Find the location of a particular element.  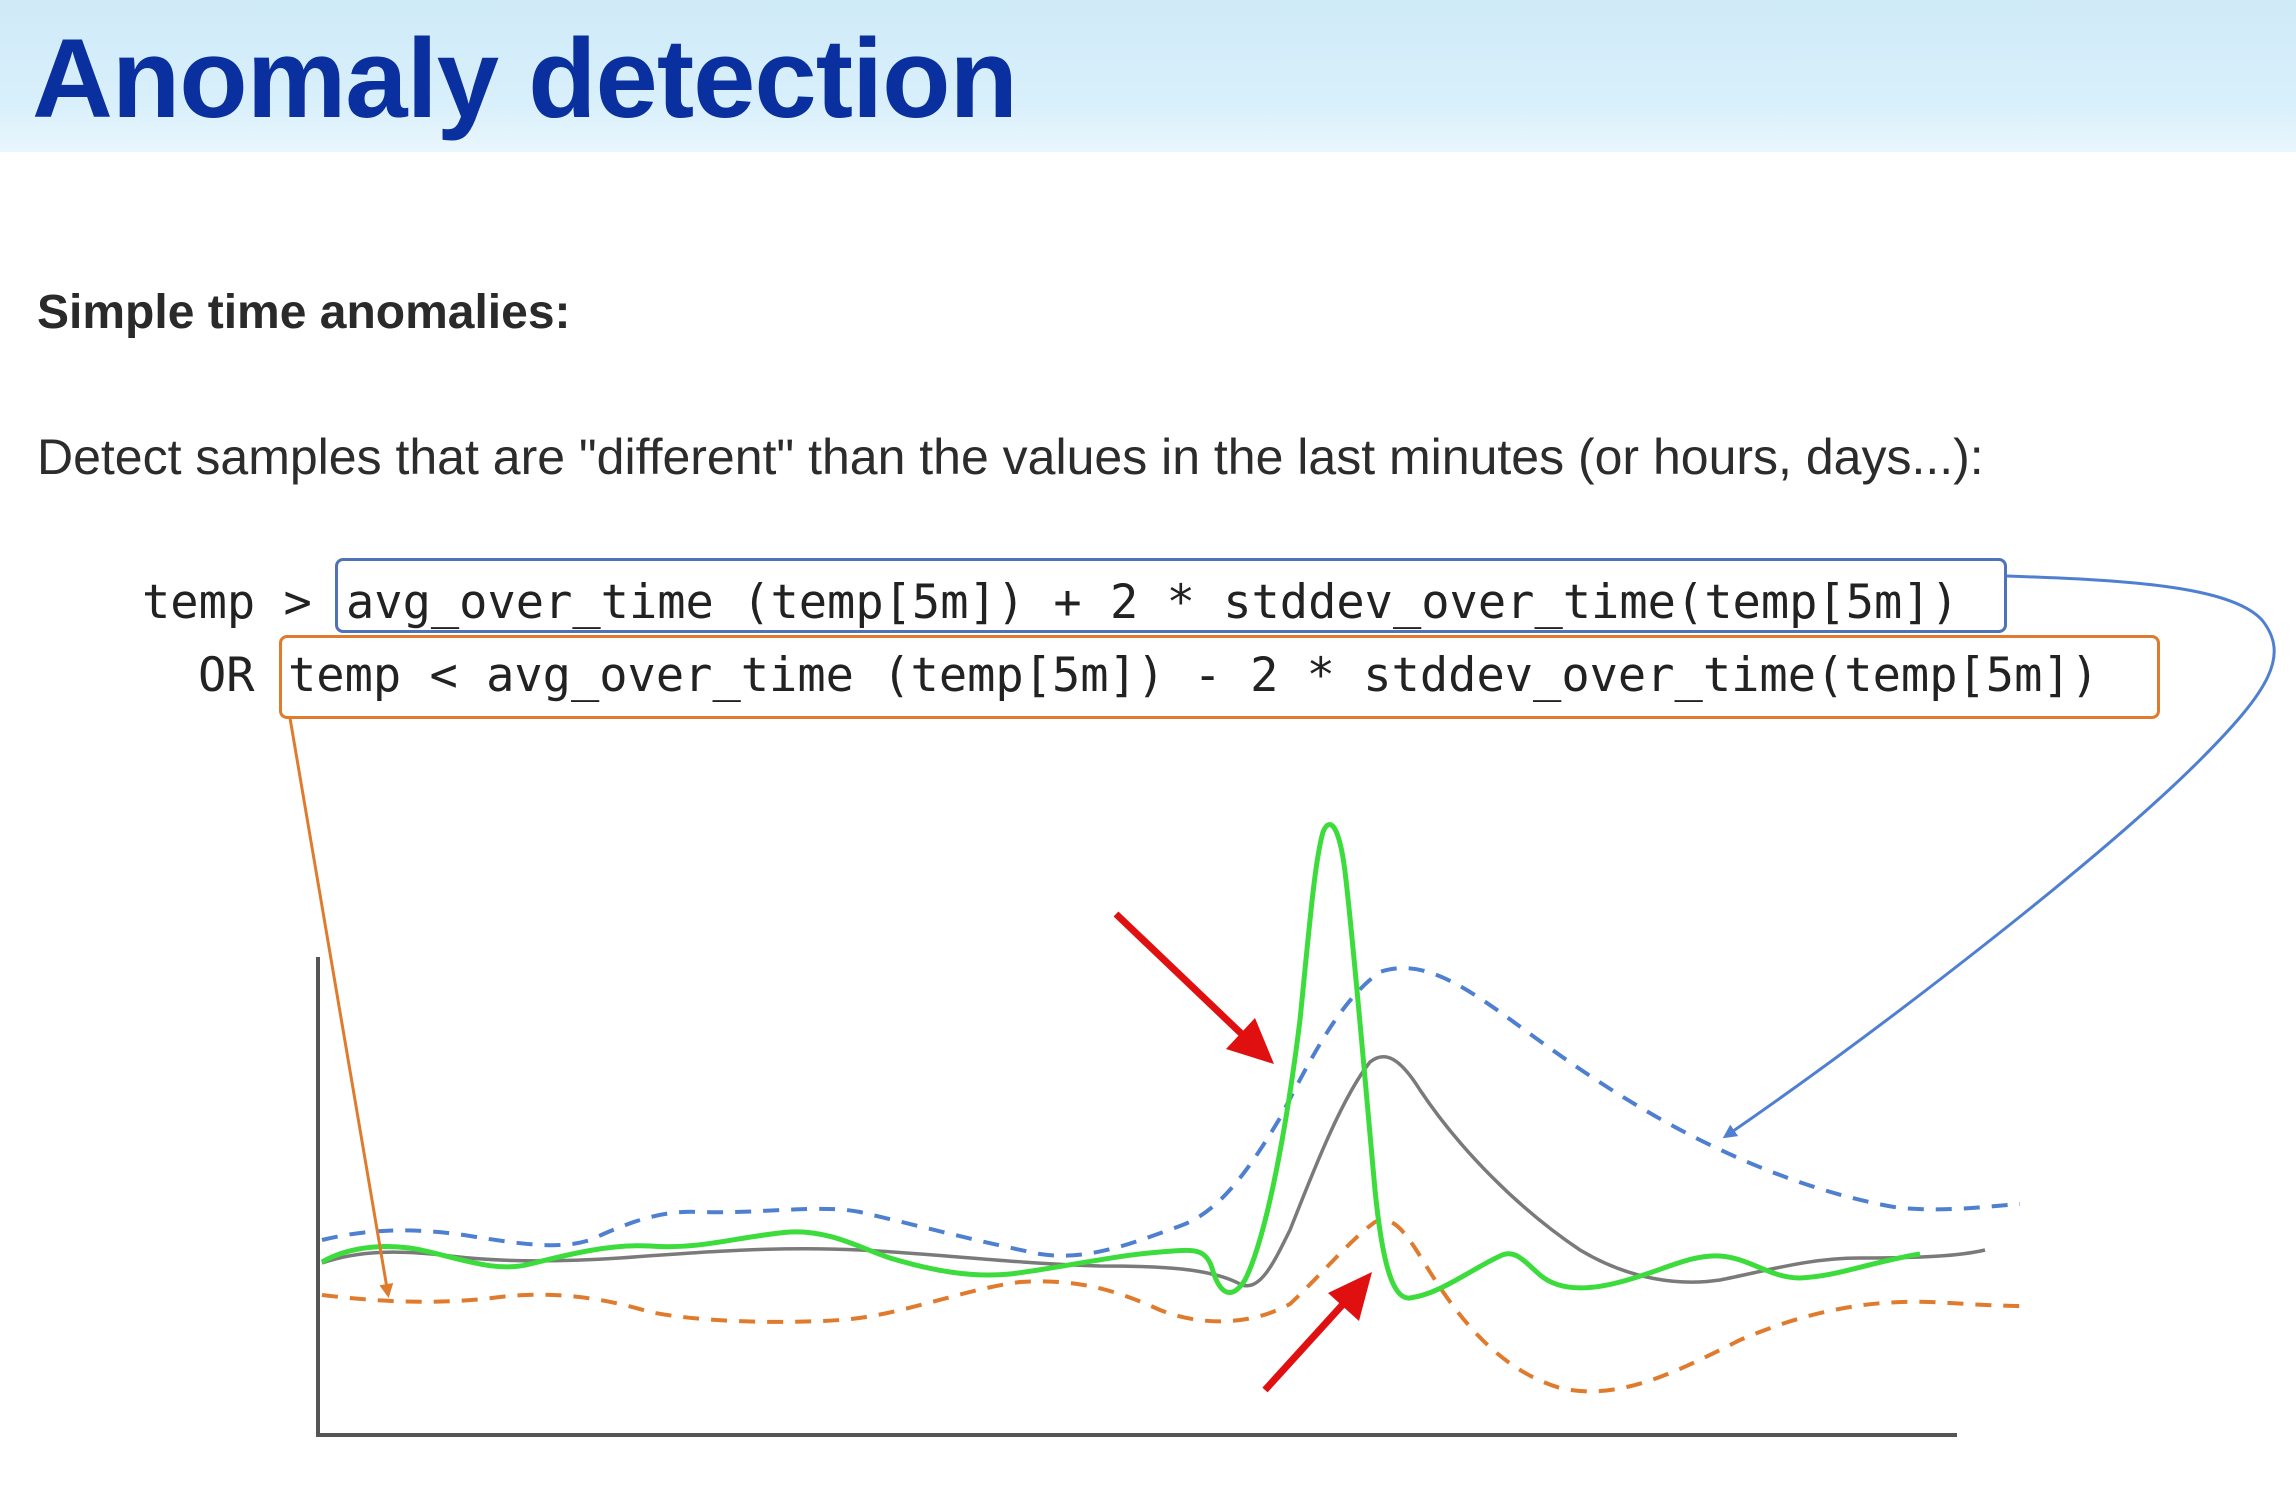

page-title: Anomaly detection is located at coordinates (525, 78).